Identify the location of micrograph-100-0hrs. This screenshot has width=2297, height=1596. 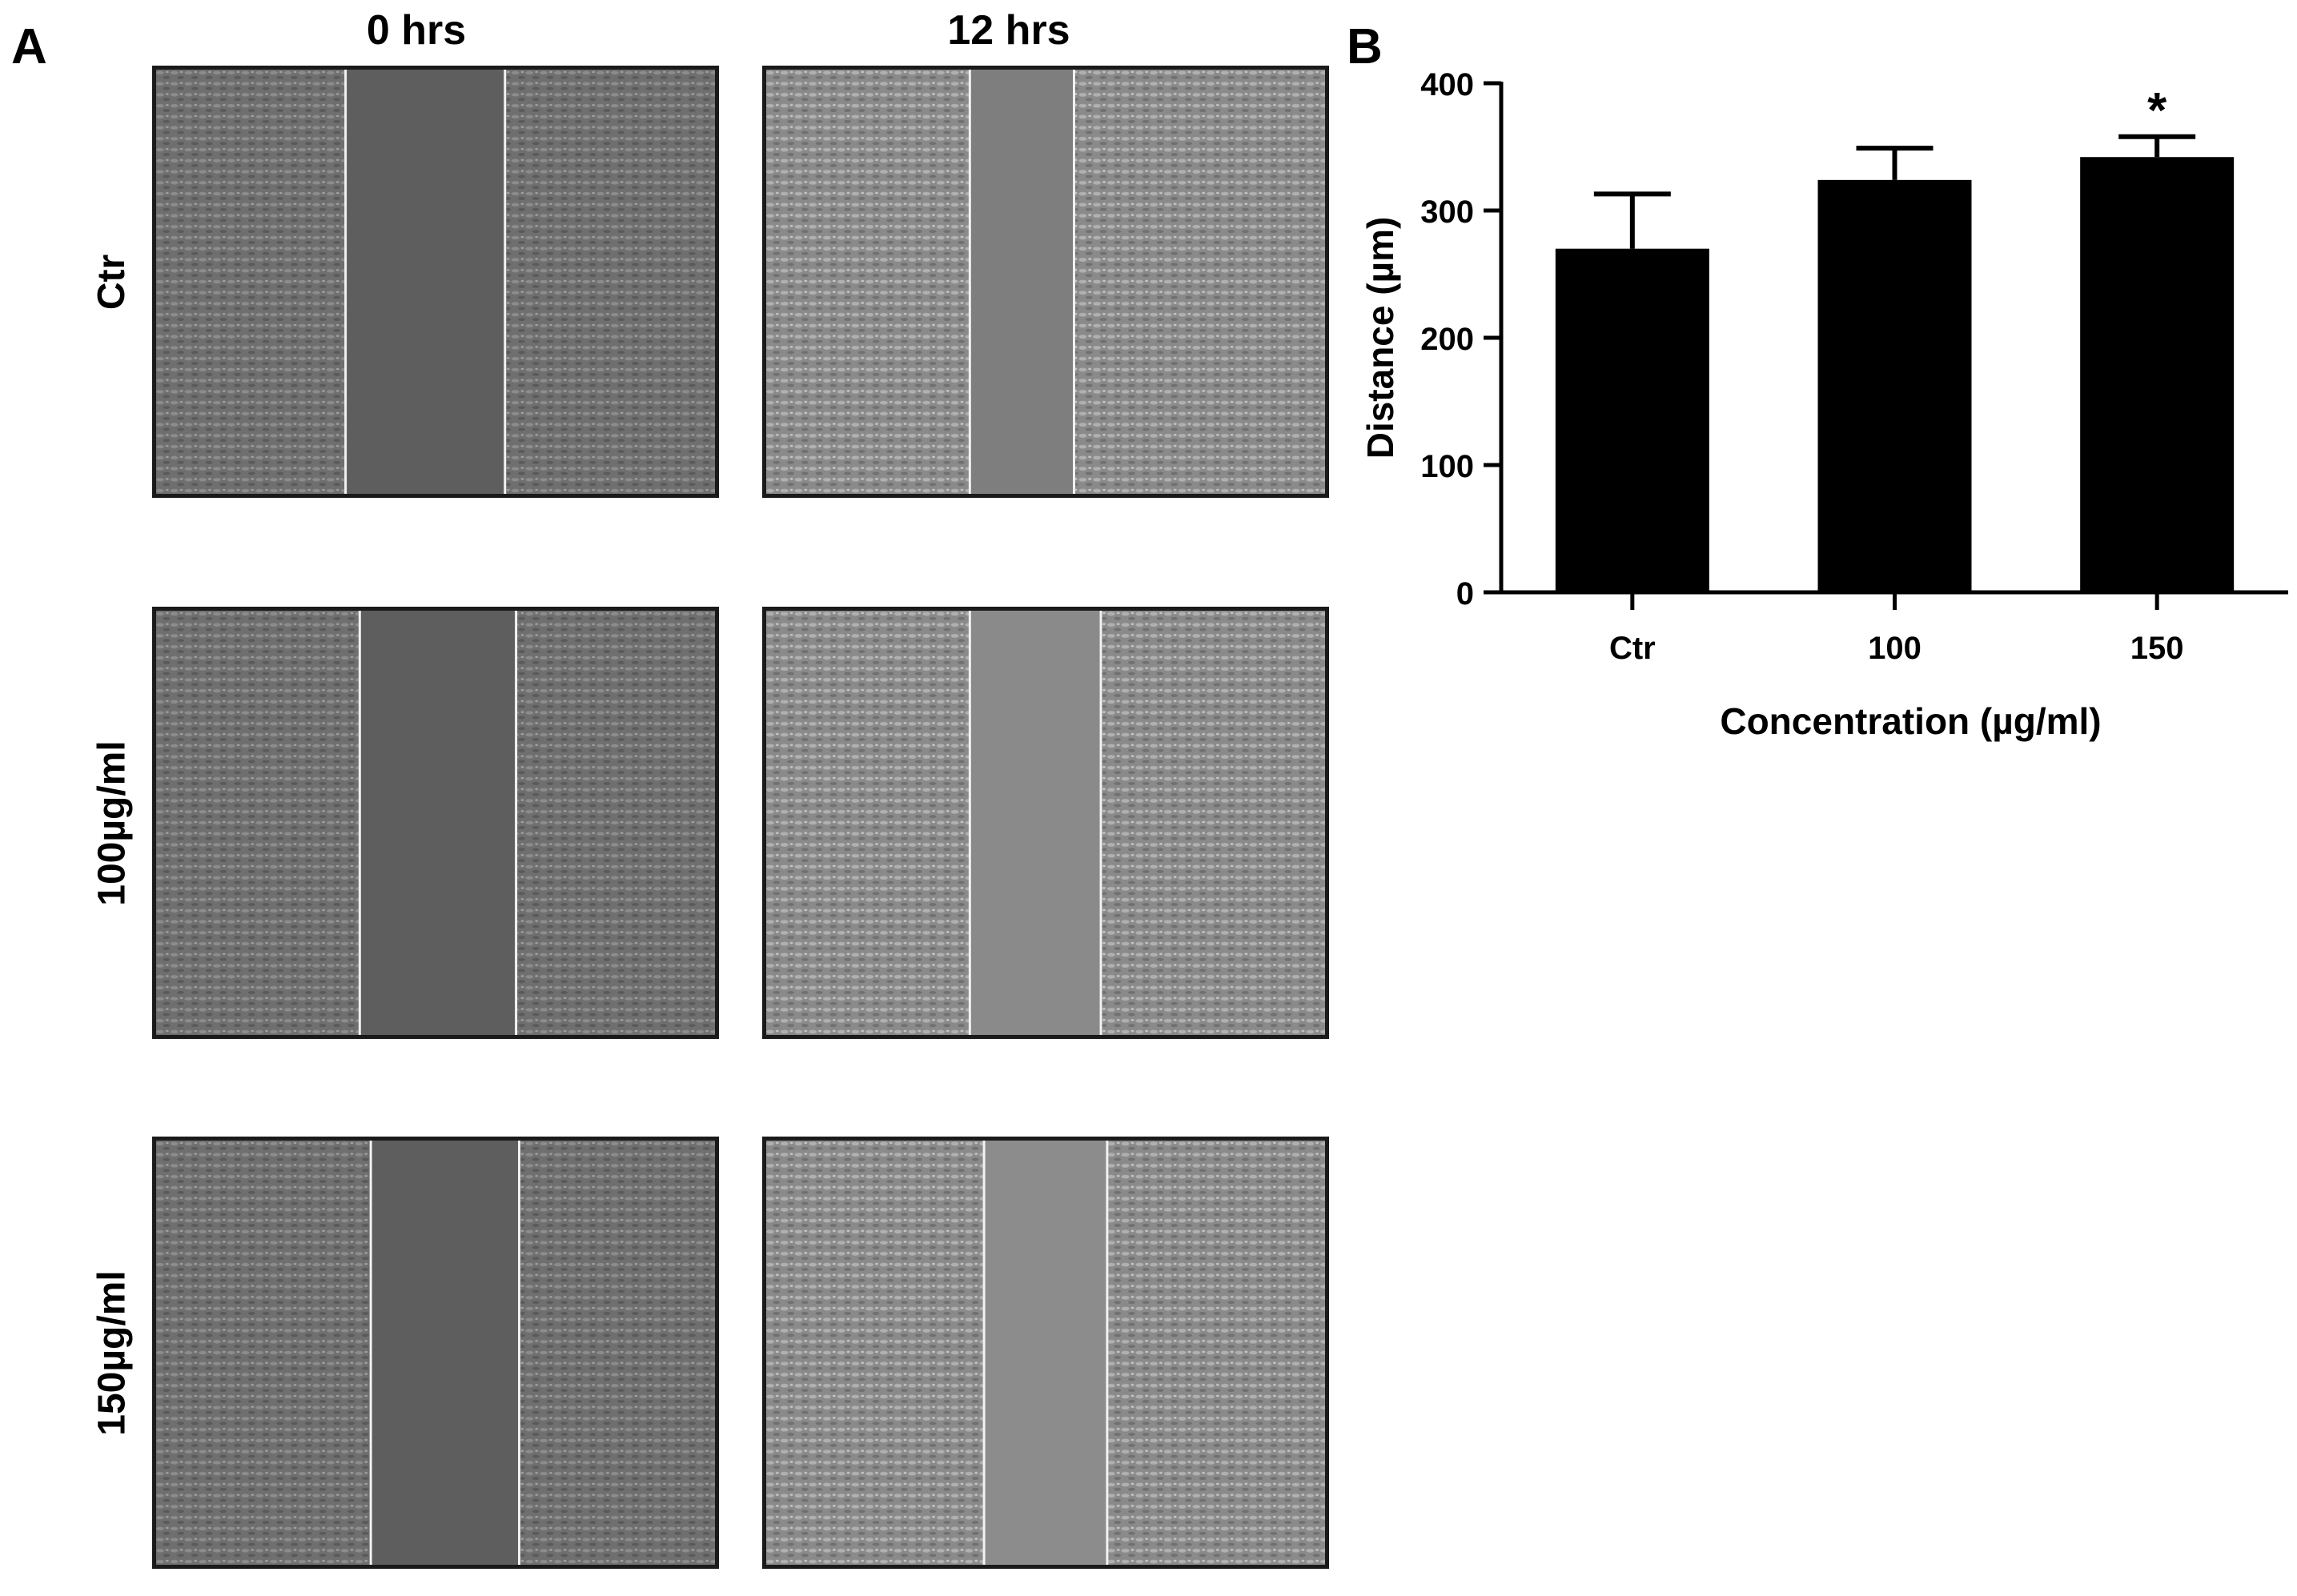
(436, 823).